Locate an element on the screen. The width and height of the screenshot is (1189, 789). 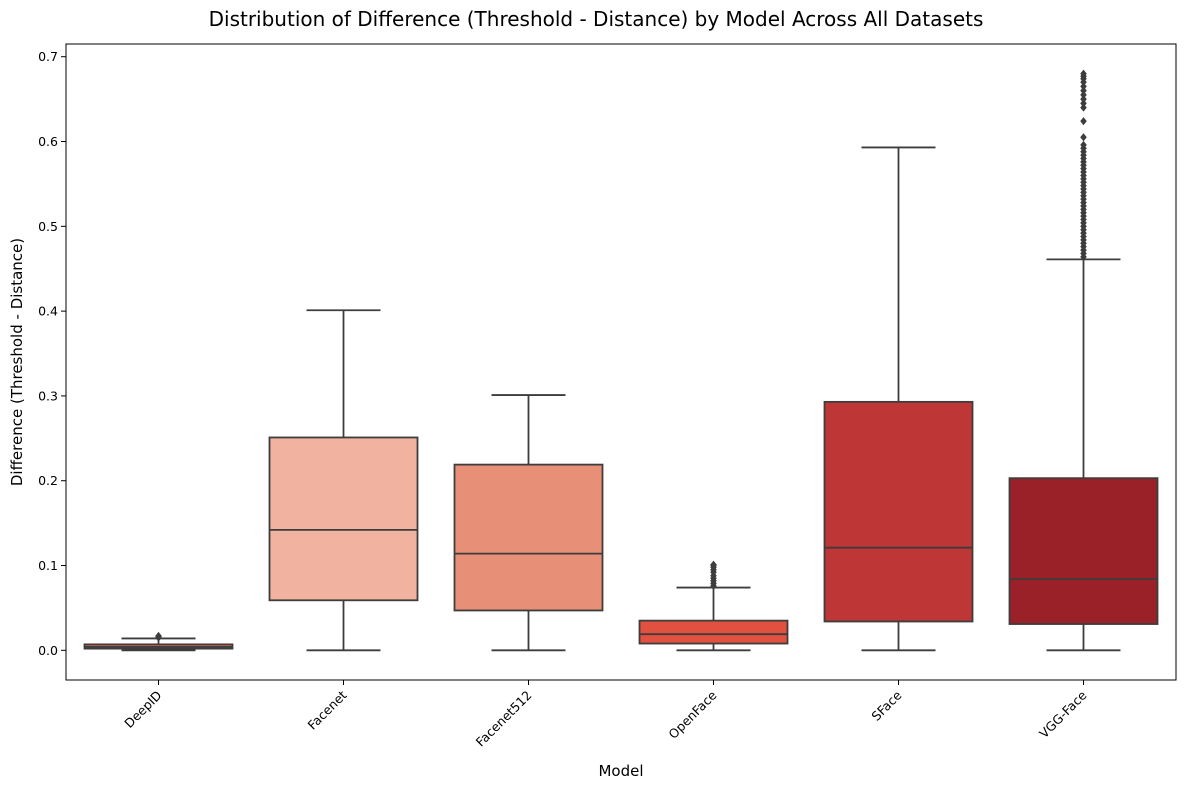
box-group-vgg-face is located at coordinates (1083, 360).